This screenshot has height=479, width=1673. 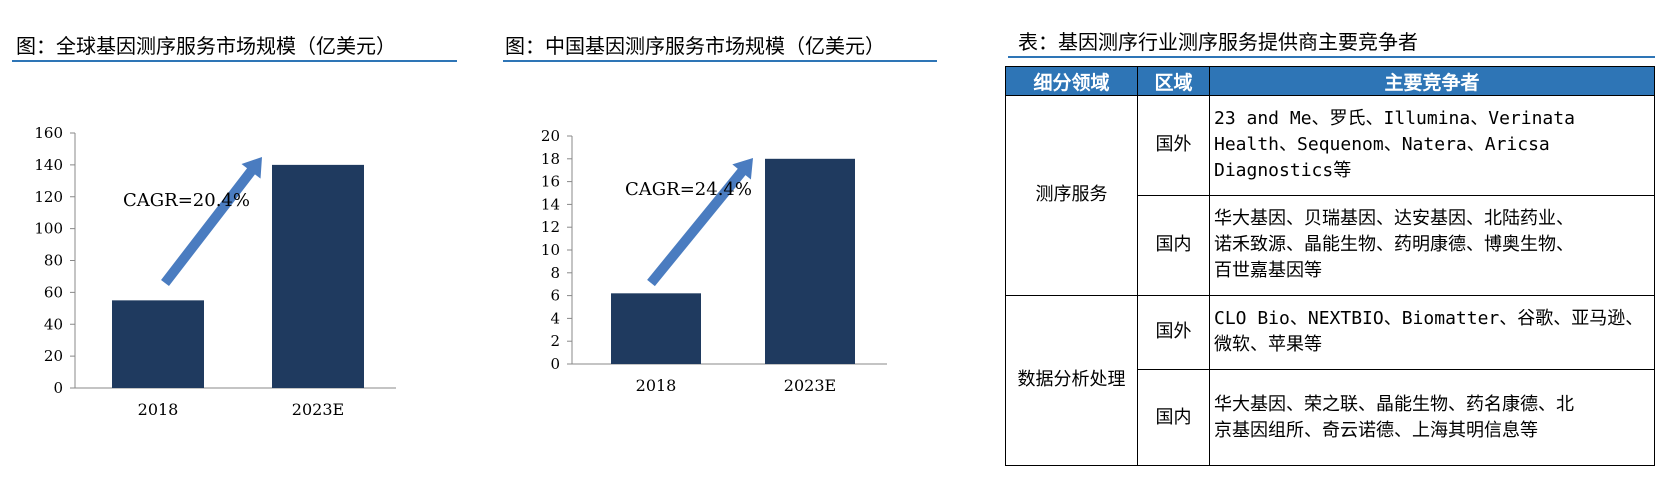 I want to click on y-tick-label: 16, so click(x=550, y=182).